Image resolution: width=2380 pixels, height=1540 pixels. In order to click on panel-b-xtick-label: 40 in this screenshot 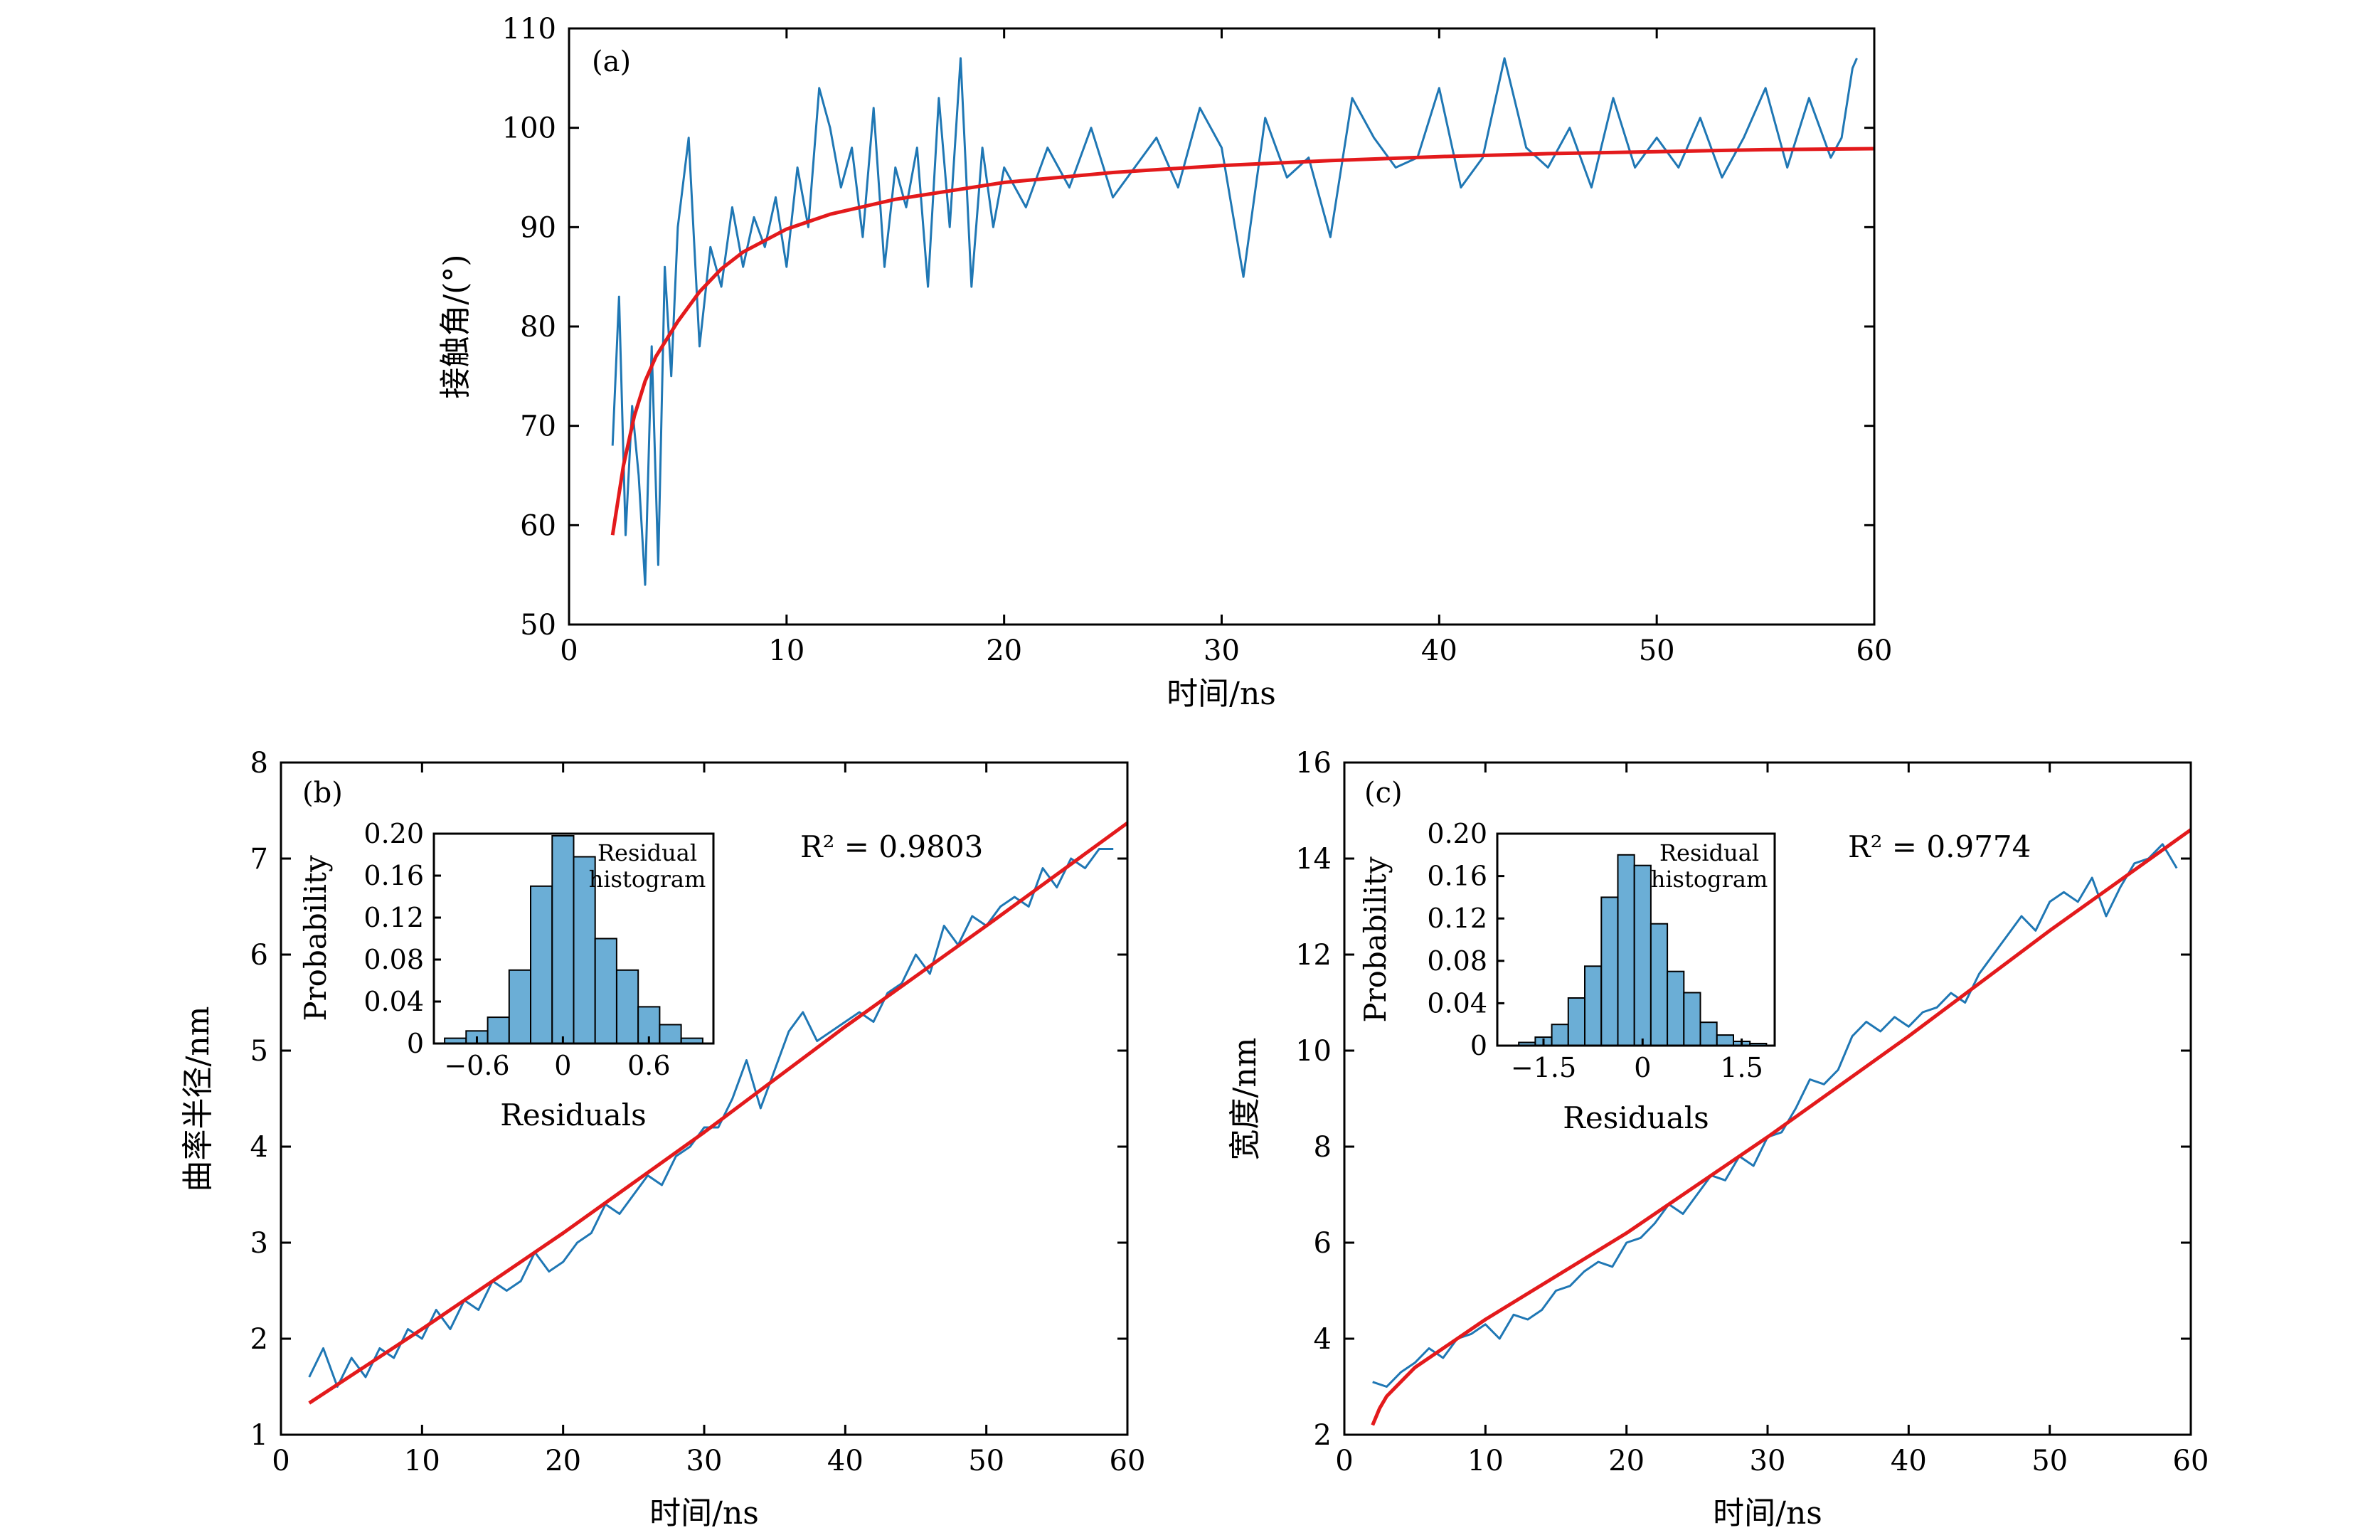, I will do `click(845, 1461)`.